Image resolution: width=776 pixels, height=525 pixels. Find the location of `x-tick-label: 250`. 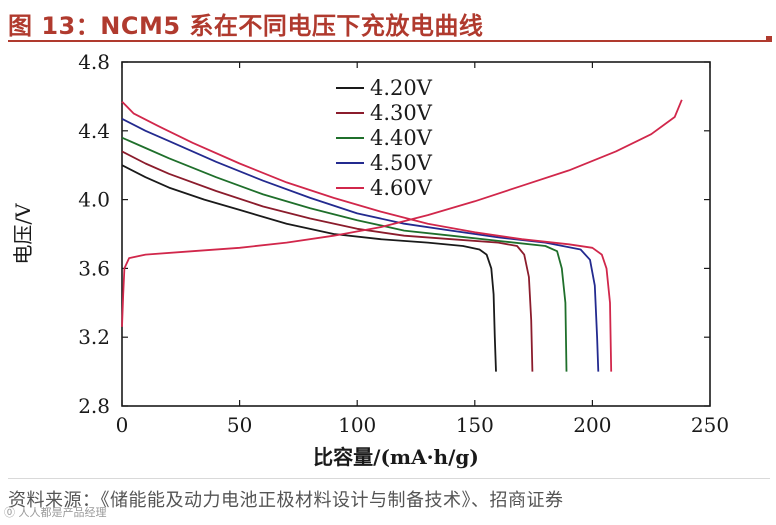

x-tick-label: 250 is located at coordinates (710, 425).